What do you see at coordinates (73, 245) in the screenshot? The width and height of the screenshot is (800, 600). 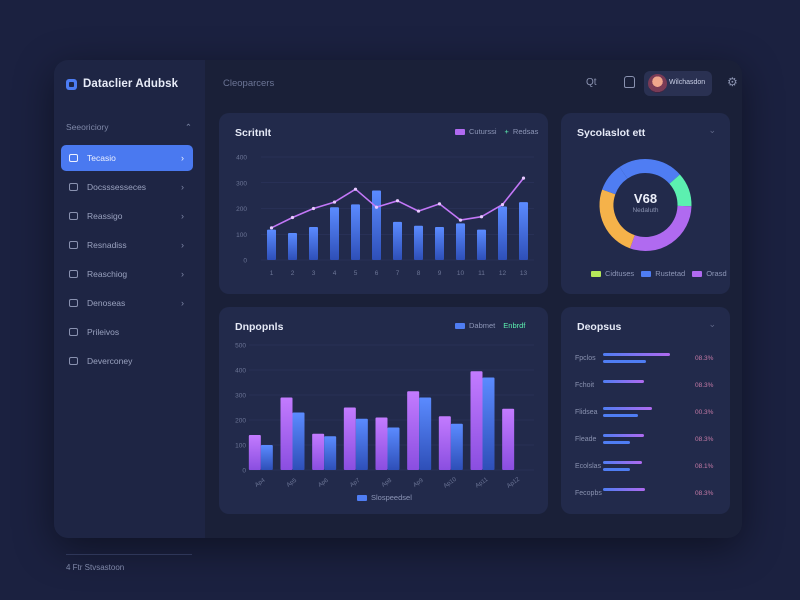 I see `folder-icon` at bounding box center [73, 245].